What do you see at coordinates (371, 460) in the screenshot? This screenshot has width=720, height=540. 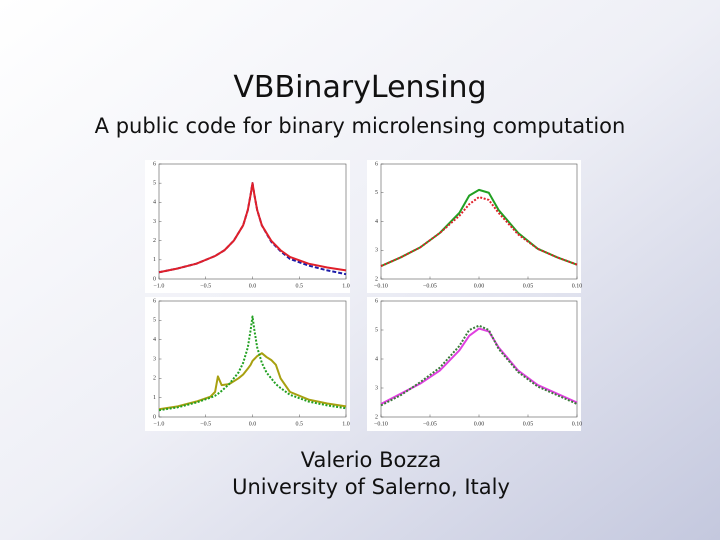 I see `author: Valerio Bozza` at bounding box center [371, 460].